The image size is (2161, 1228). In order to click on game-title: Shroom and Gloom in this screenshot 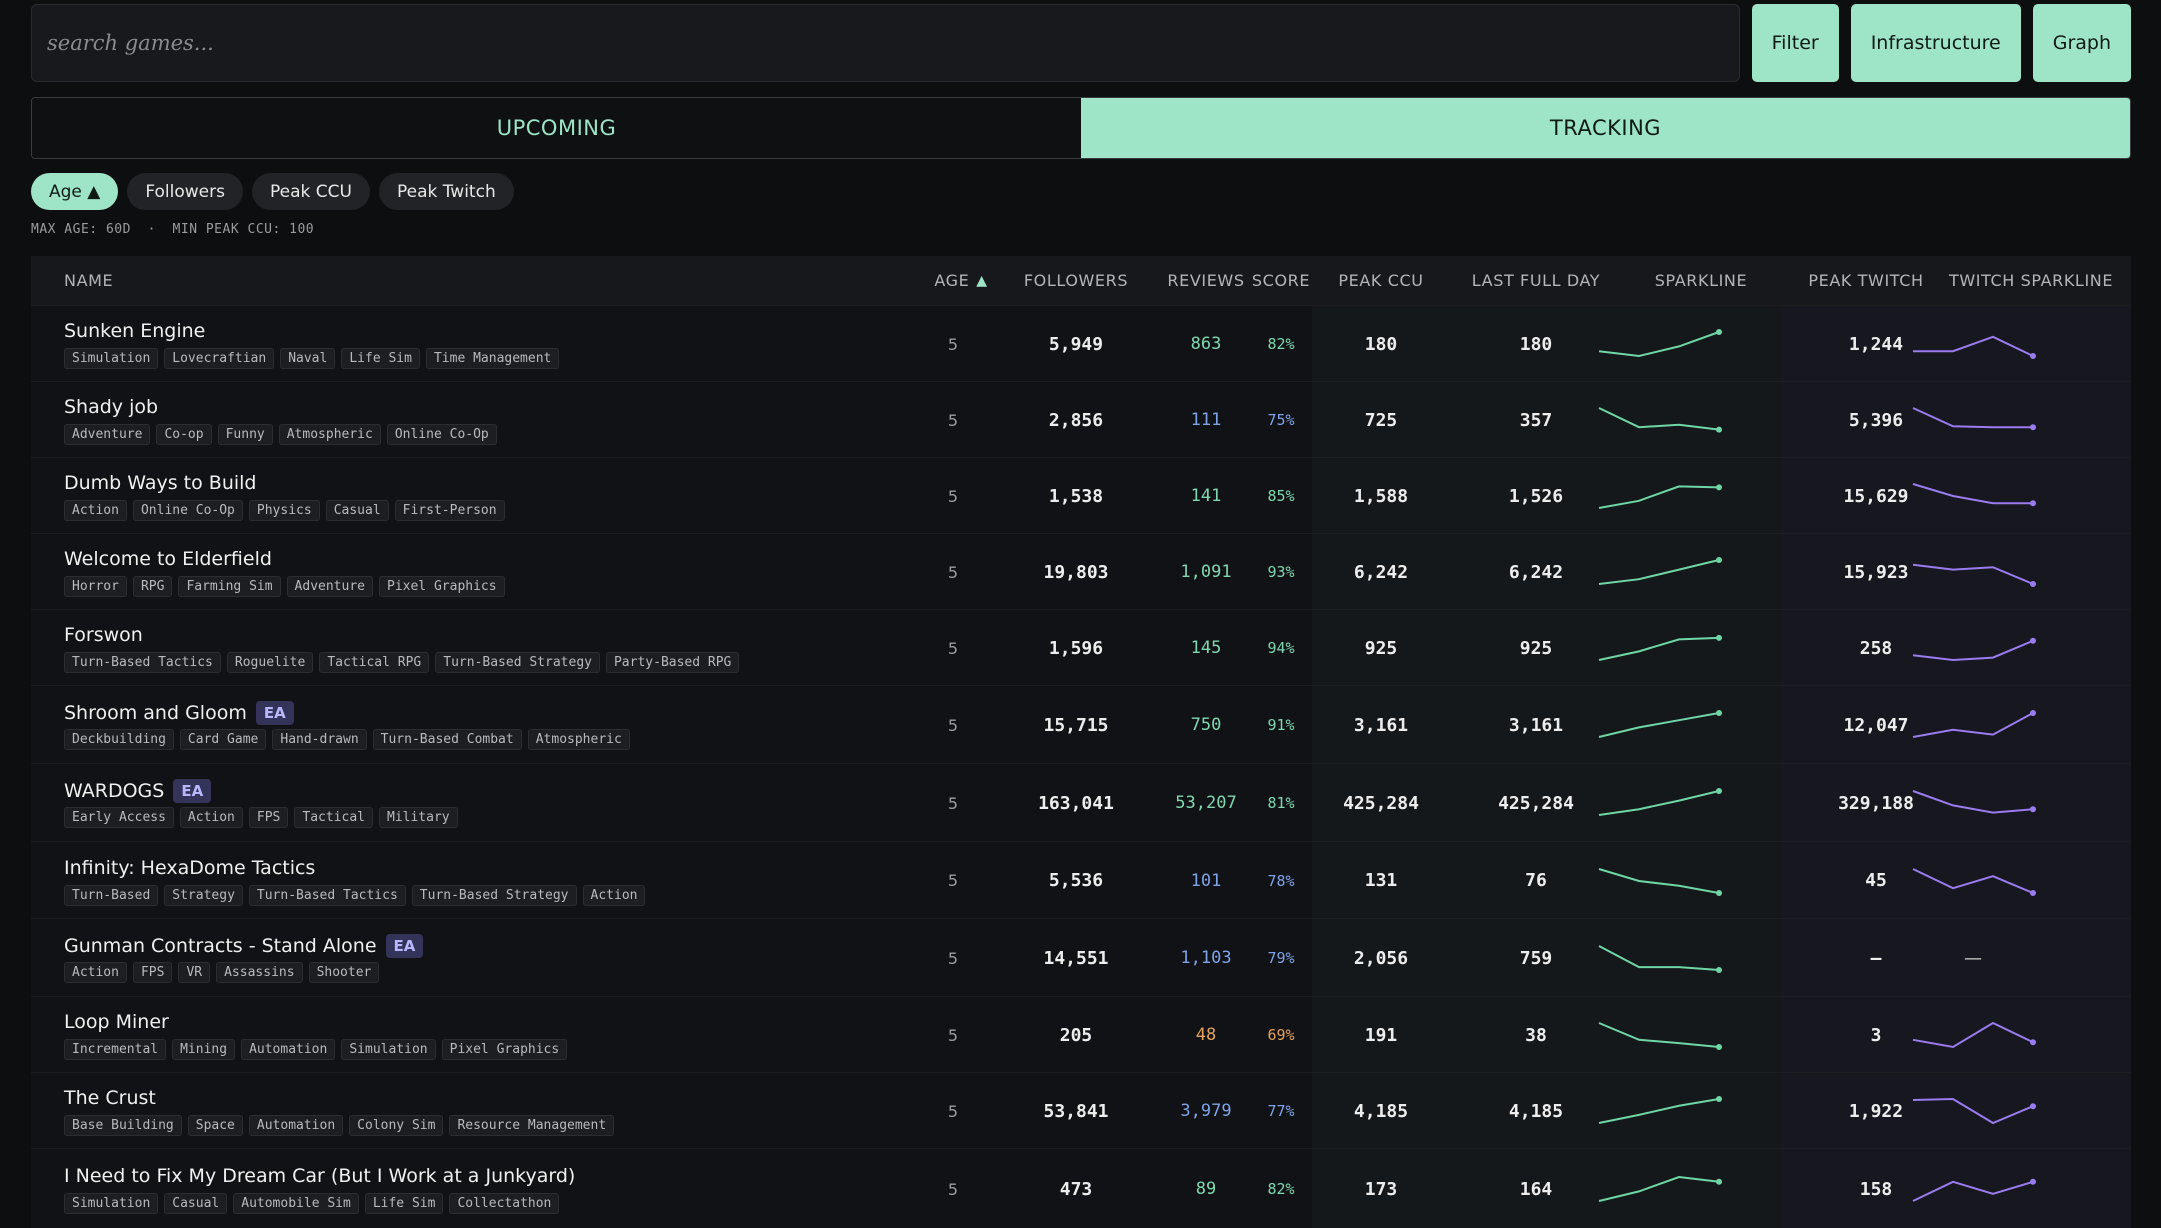, I will do `click(155, 713)`.